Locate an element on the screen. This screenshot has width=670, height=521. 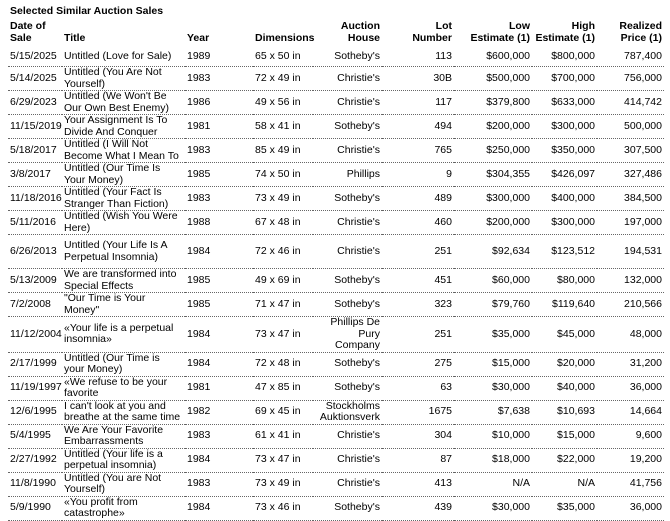
cell-high-estimate: $350,000 is located at coordinates (564, 150).